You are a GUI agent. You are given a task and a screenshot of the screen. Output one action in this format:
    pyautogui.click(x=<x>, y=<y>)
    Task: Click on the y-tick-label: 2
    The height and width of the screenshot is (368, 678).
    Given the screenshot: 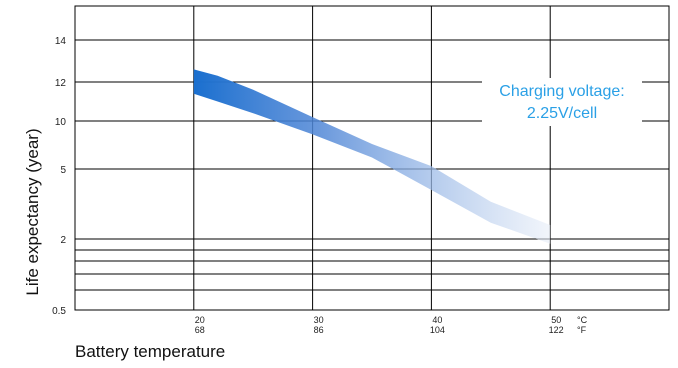 What is the action you would take?
    pyautogui.click(x=63, y=240)
    